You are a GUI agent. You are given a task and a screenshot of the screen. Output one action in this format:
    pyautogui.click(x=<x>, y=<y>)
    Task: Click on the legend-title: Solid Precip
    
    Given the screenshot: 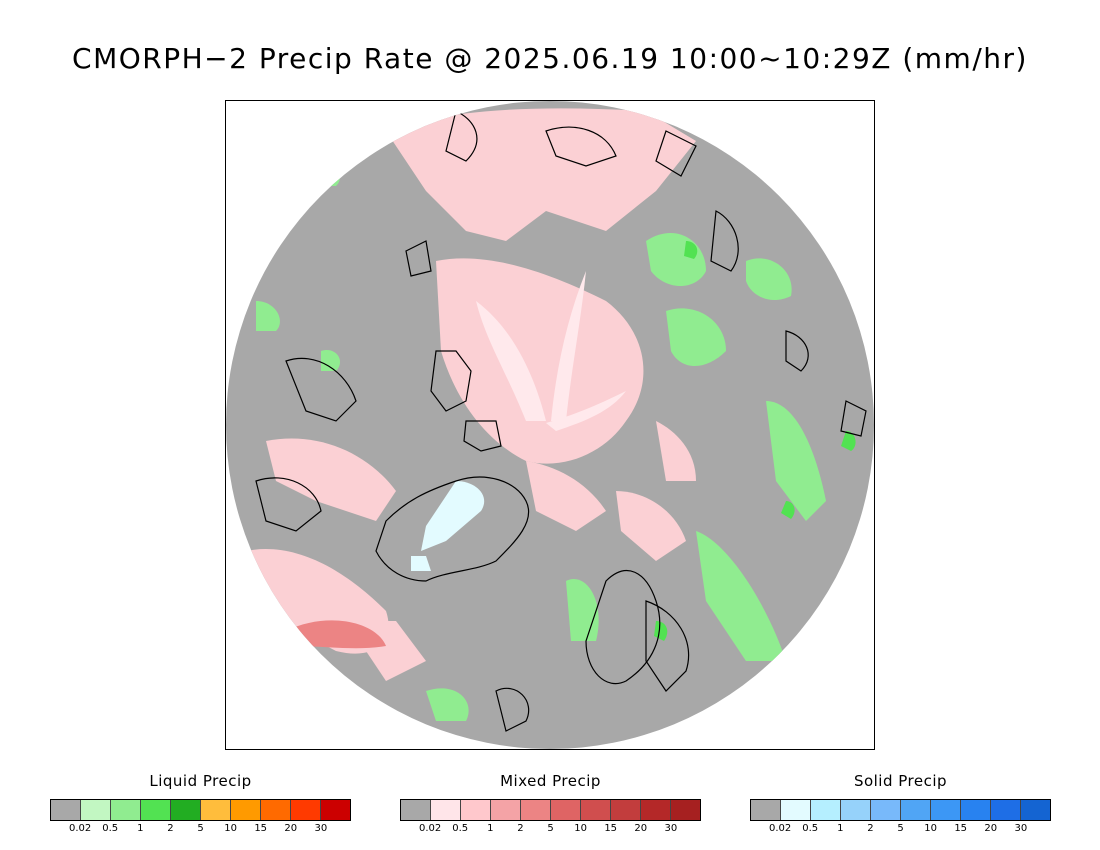 What is the action you would take?
    pyautogui.click(x=900, y=781)
    